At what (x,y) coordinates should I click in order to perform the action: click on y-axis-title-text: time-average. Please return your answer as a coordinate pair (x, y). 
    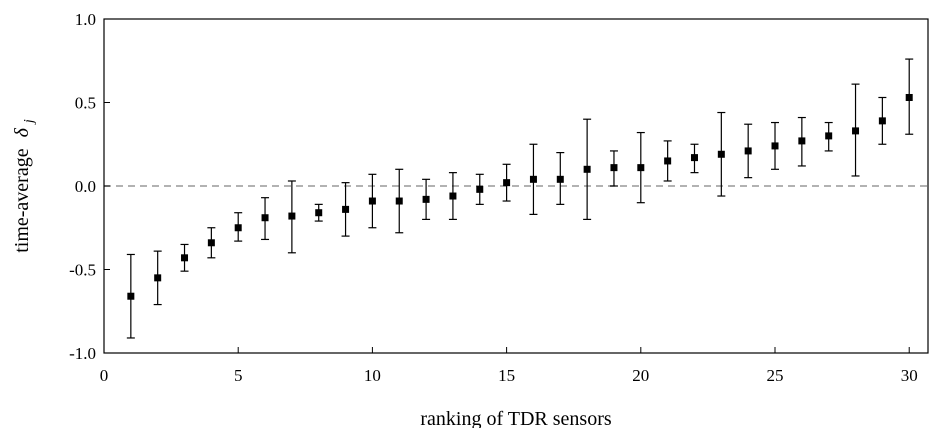
    Looking at the image, I should click on (22, 200).